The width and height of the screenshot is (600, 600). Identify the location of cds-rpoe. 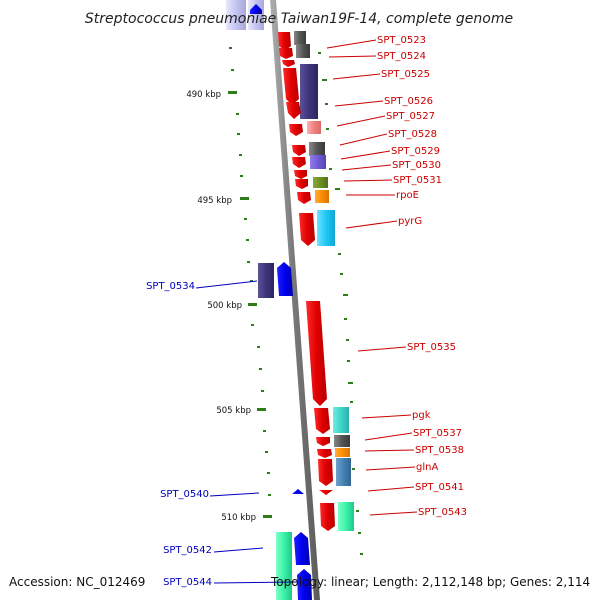
(304, 198).